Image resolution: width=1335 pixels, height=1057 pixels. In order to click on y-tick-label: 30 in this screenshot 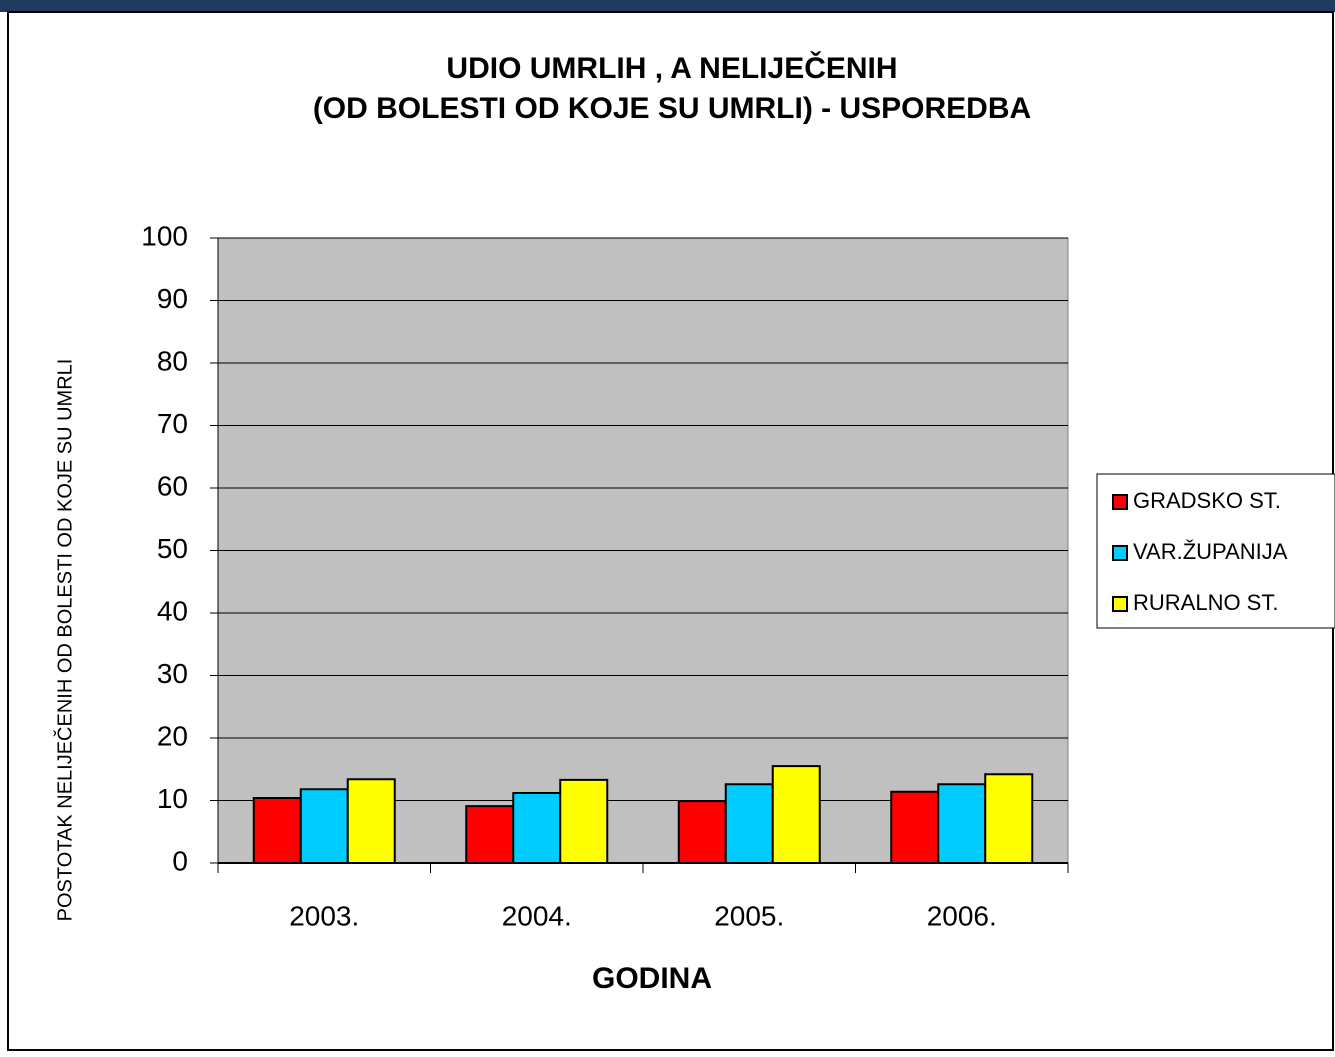, I will do `click(172, 673)`.